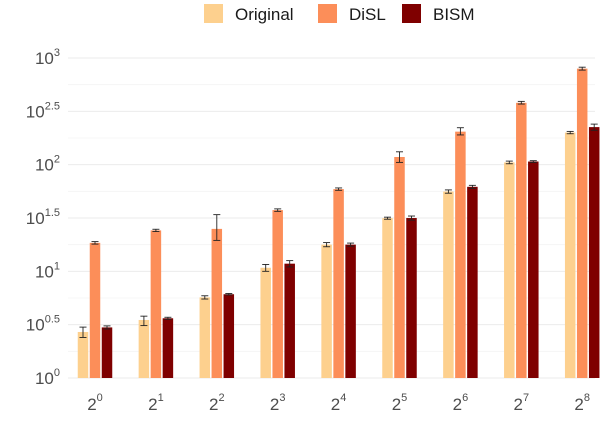  I want to click on y-tick-label: 101.5, so click(43, 217).